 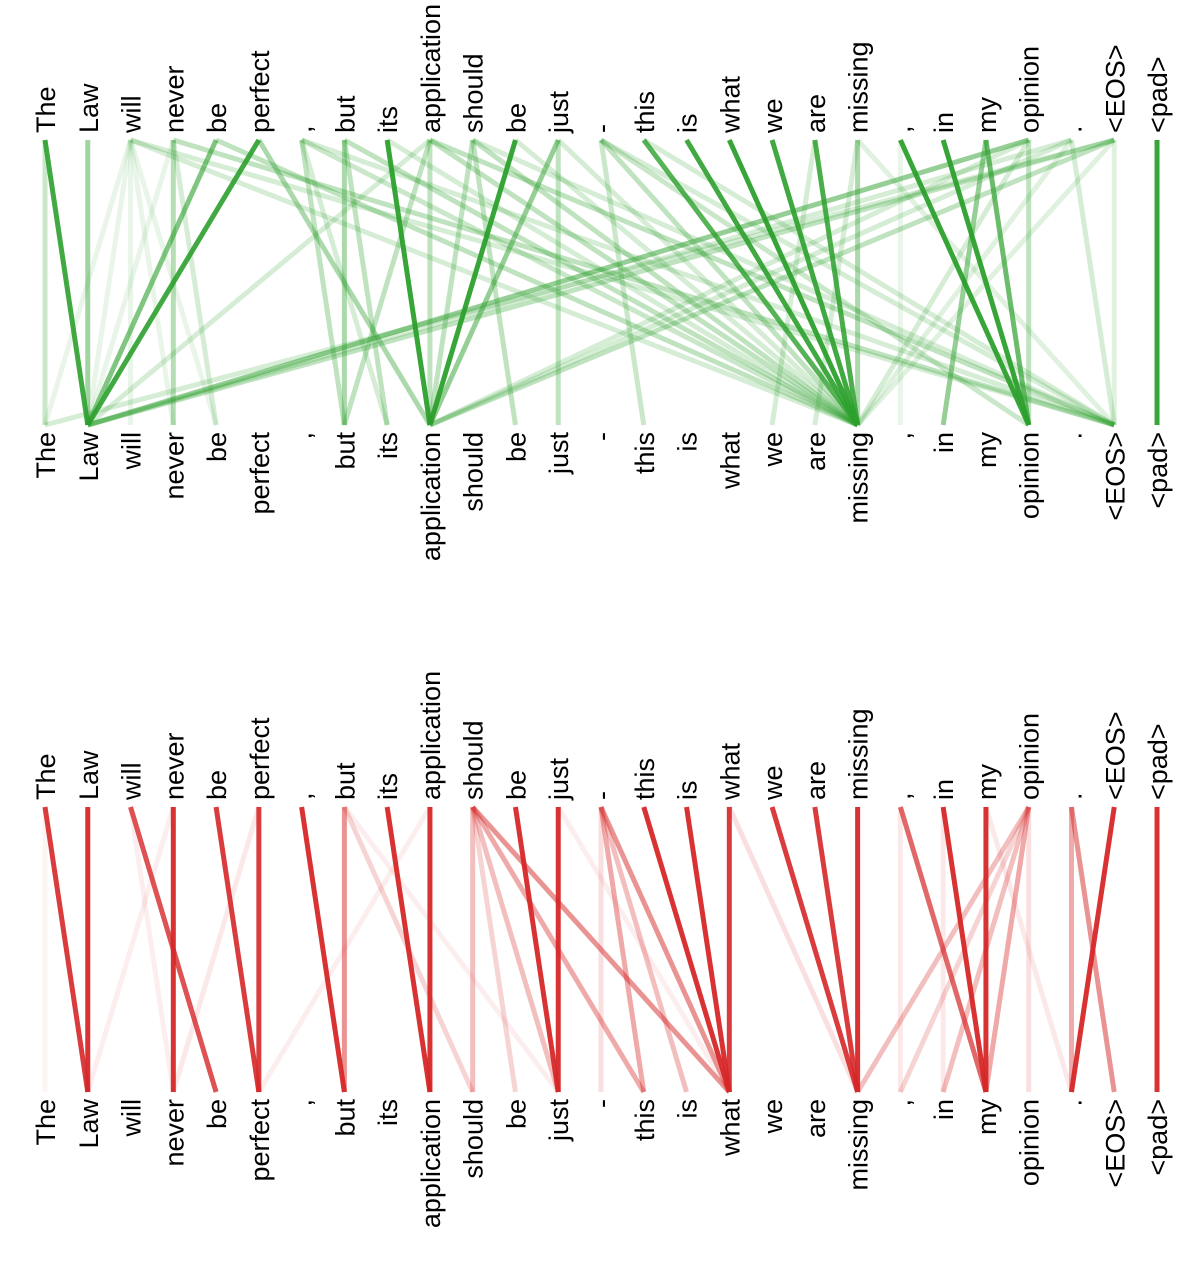 What do you see at coordinates (859, 478) in the screenshot?
I see `bottom-token-label: missing` at bounding box center [859, 478].